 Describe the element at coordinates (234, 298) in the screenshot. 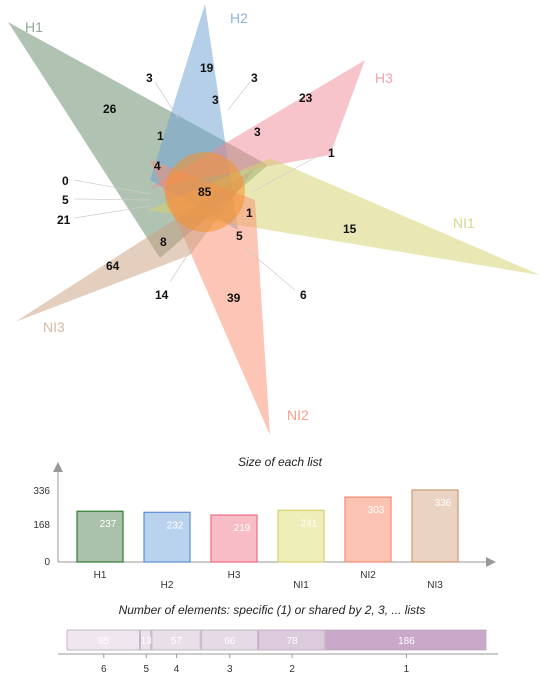

I see `region-count: 39` at that location.